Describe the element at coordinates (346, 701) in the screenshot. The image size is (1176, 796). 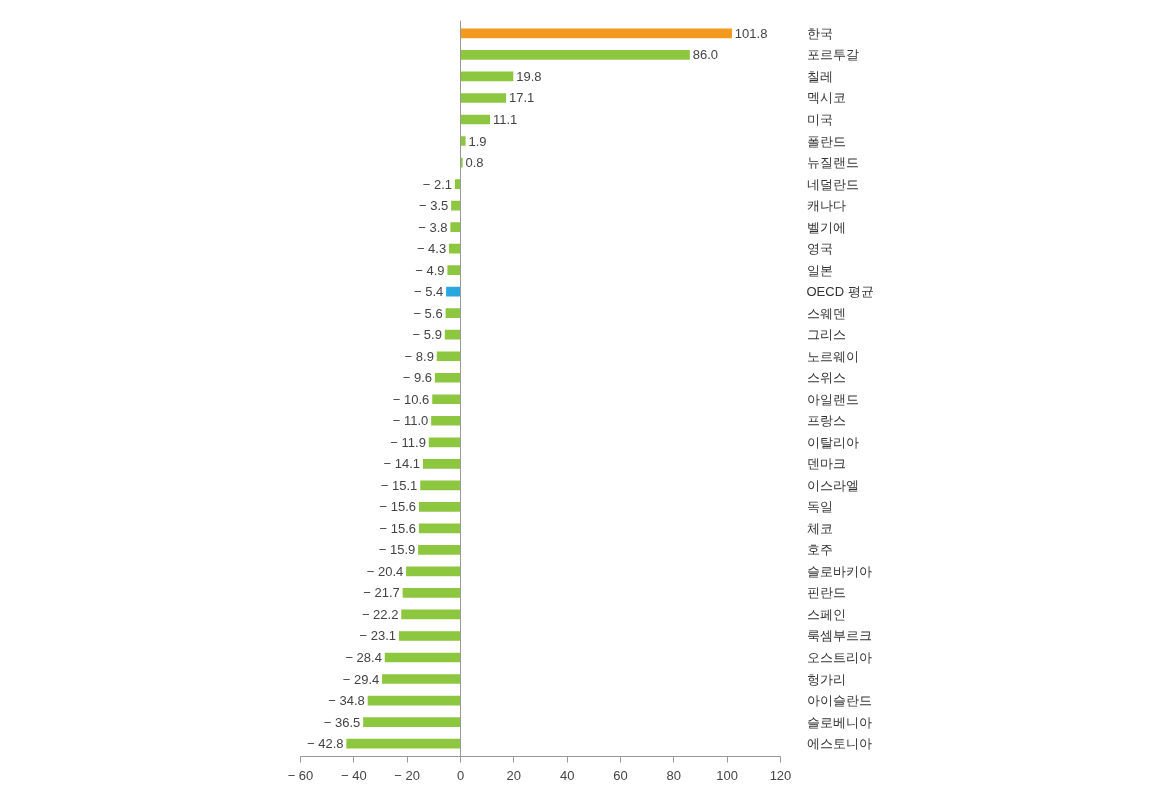
I see `data-label: − 34.8` at that location.